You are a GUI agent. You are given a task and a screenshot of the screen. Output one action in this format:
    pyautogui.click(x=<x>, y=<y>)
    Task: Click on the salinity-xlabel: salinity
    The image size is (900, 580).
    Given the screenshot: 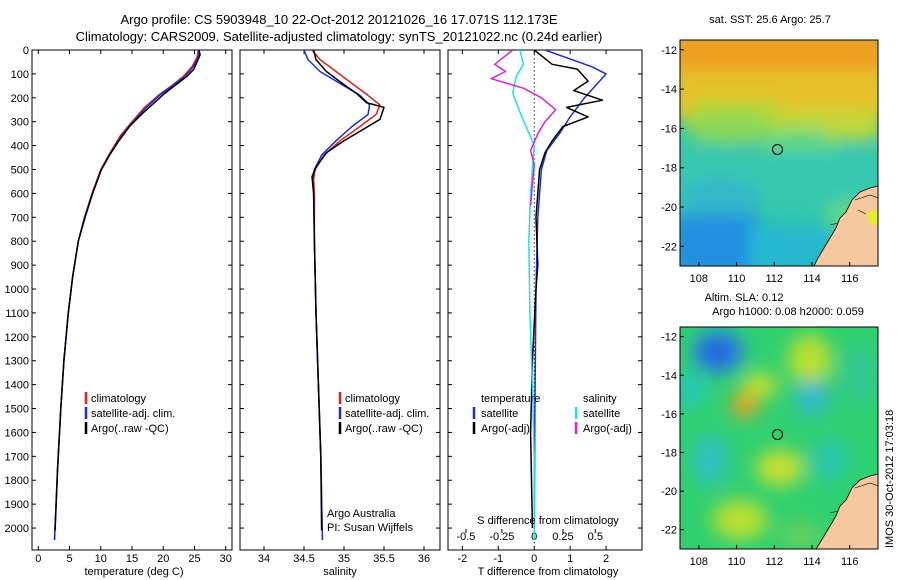 What is the action you would take?
    pyautogui.click(x=340, y=572)
    